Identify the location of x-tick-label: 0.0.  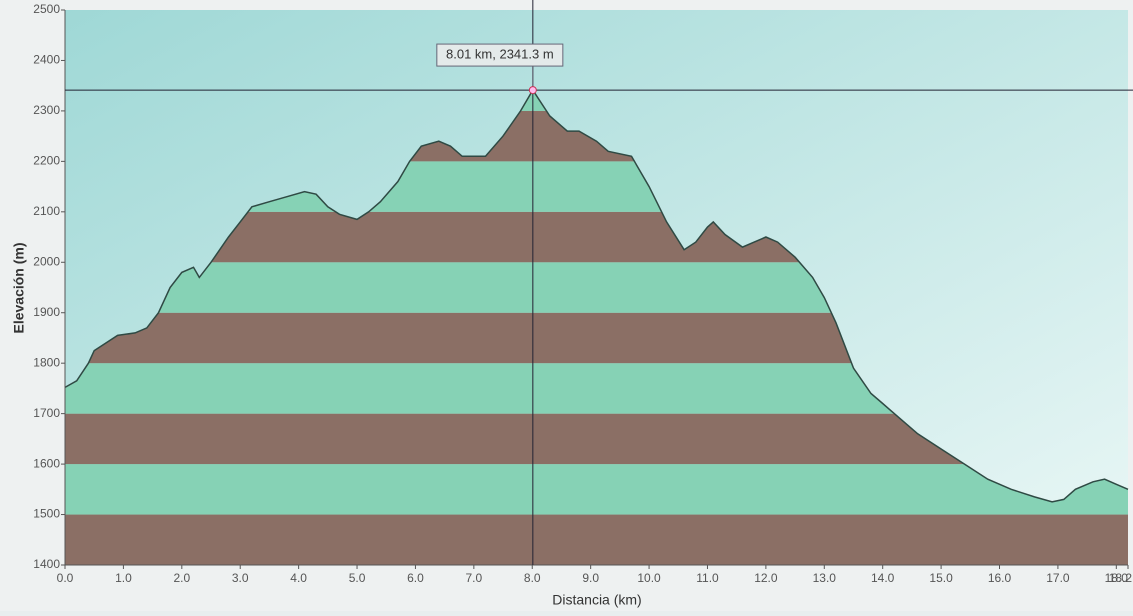
(65, 578).